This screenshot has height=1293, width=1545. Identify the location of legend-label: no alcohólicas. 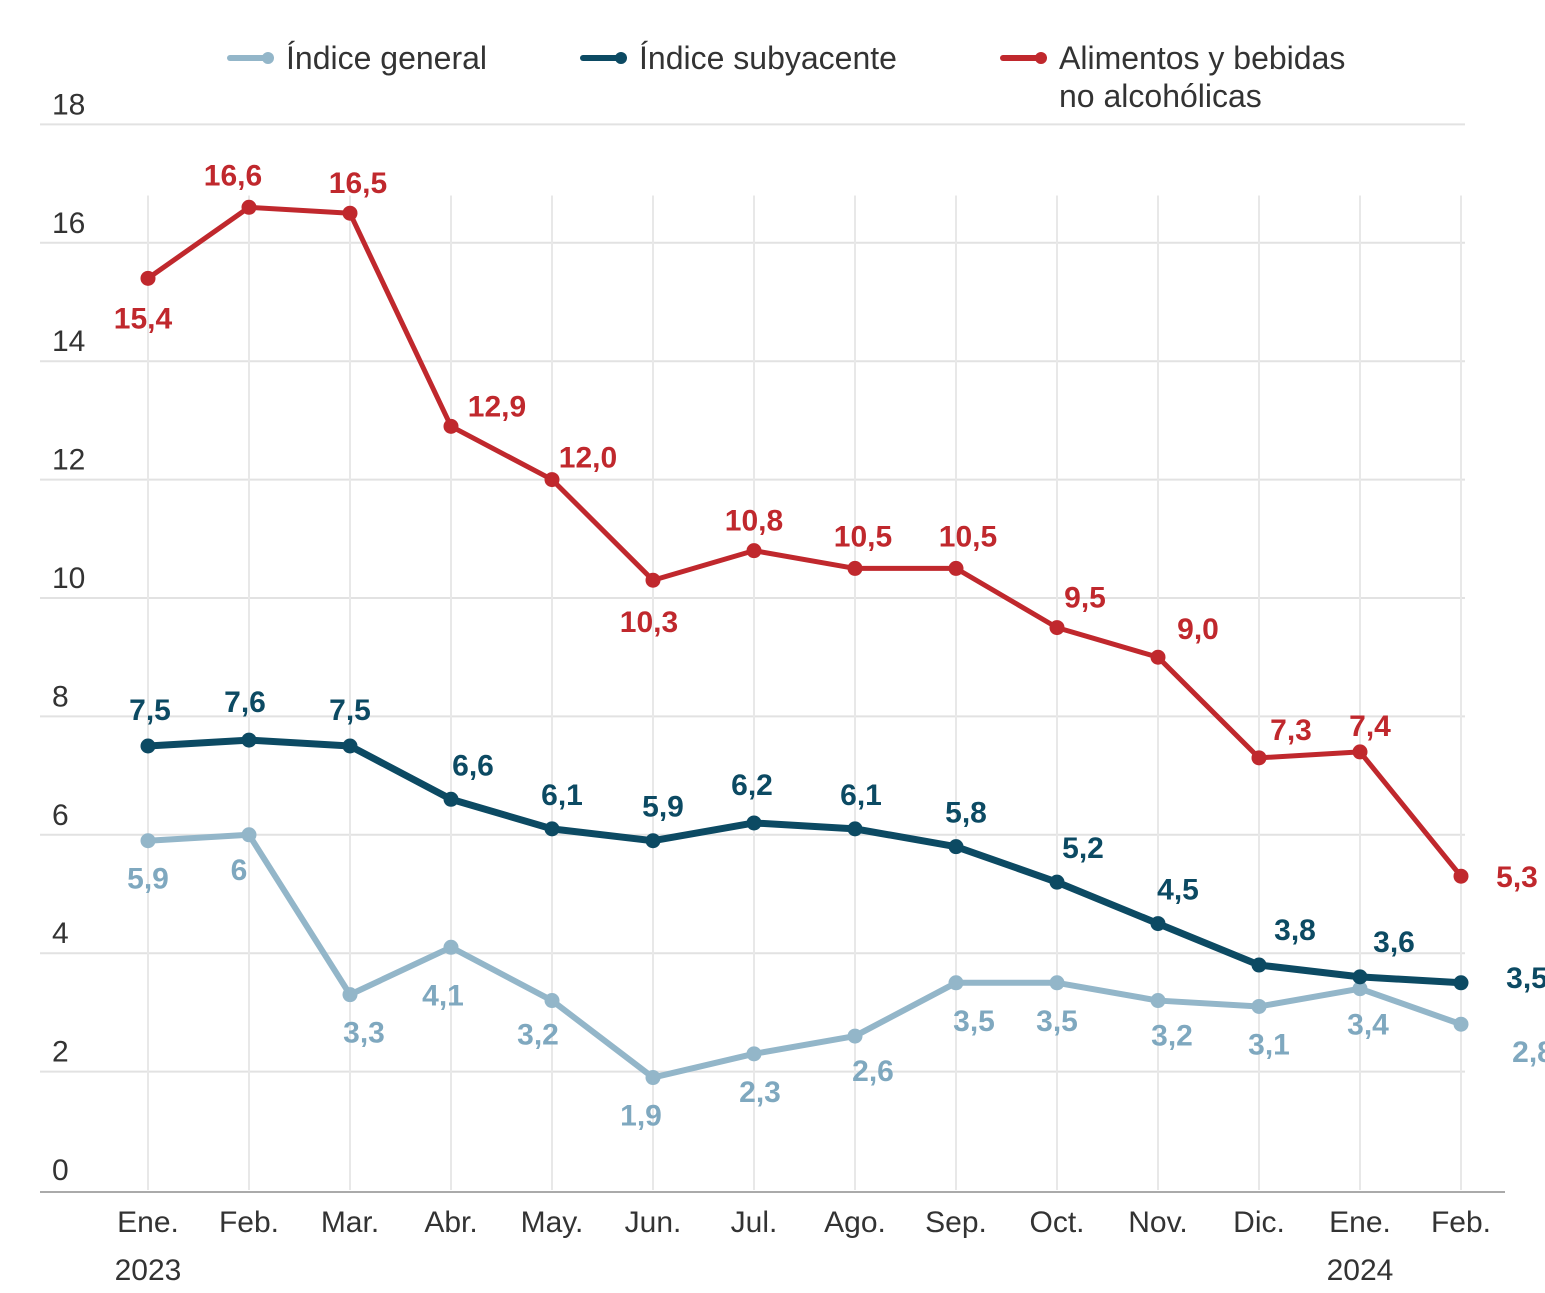
(1160, 96).